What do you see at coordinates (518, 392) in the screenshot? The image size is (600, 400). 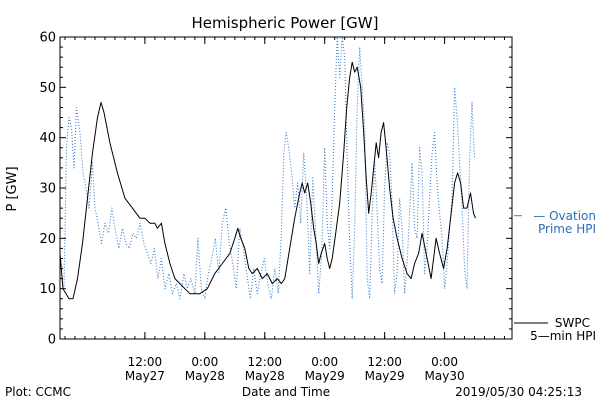 I see `footer-timestamp: 2019/05/30 04:25:13` at bounding box center [518, 392].